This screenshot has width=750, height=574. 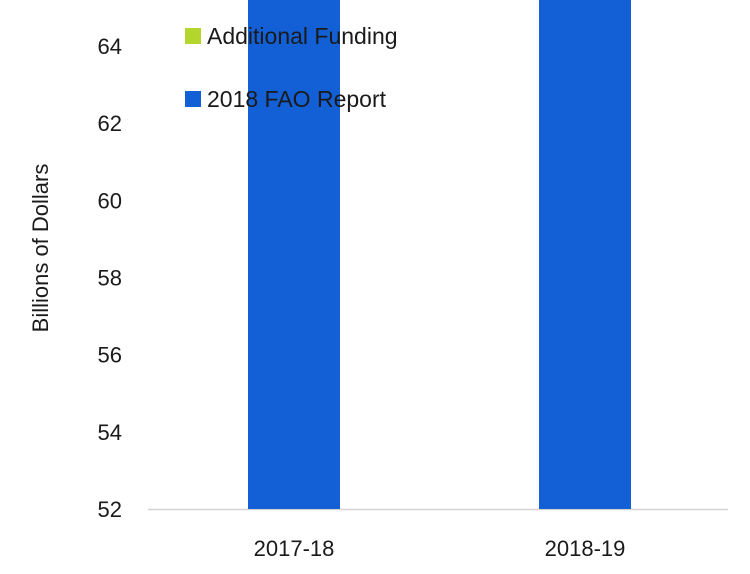 I want to click on legend-label: 2018 FAO Report, so click(x=297, y=99).